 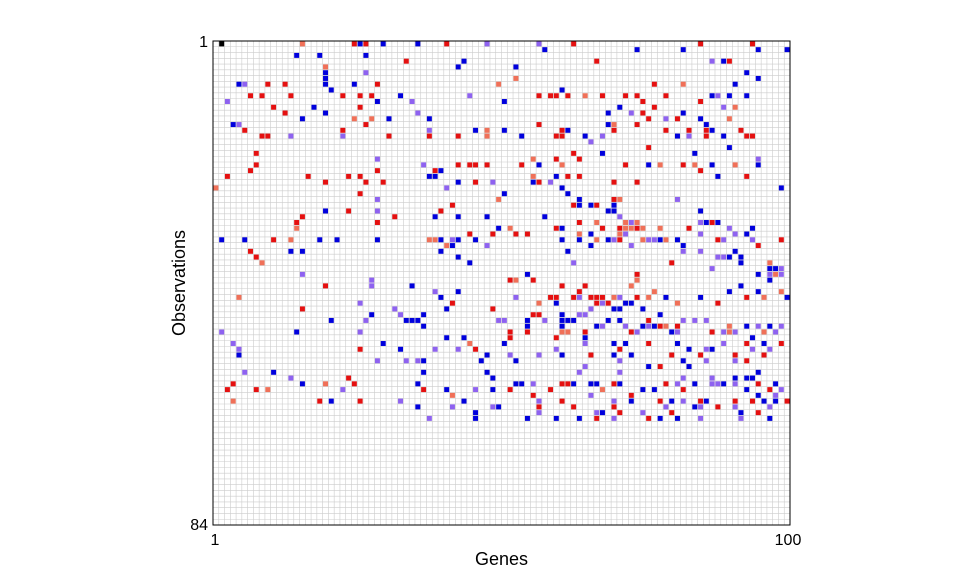 What do you see at coordinates (179, 283) in the screenshot?
I see `y-axis-label: Observations` at bounding box center [179, 283].